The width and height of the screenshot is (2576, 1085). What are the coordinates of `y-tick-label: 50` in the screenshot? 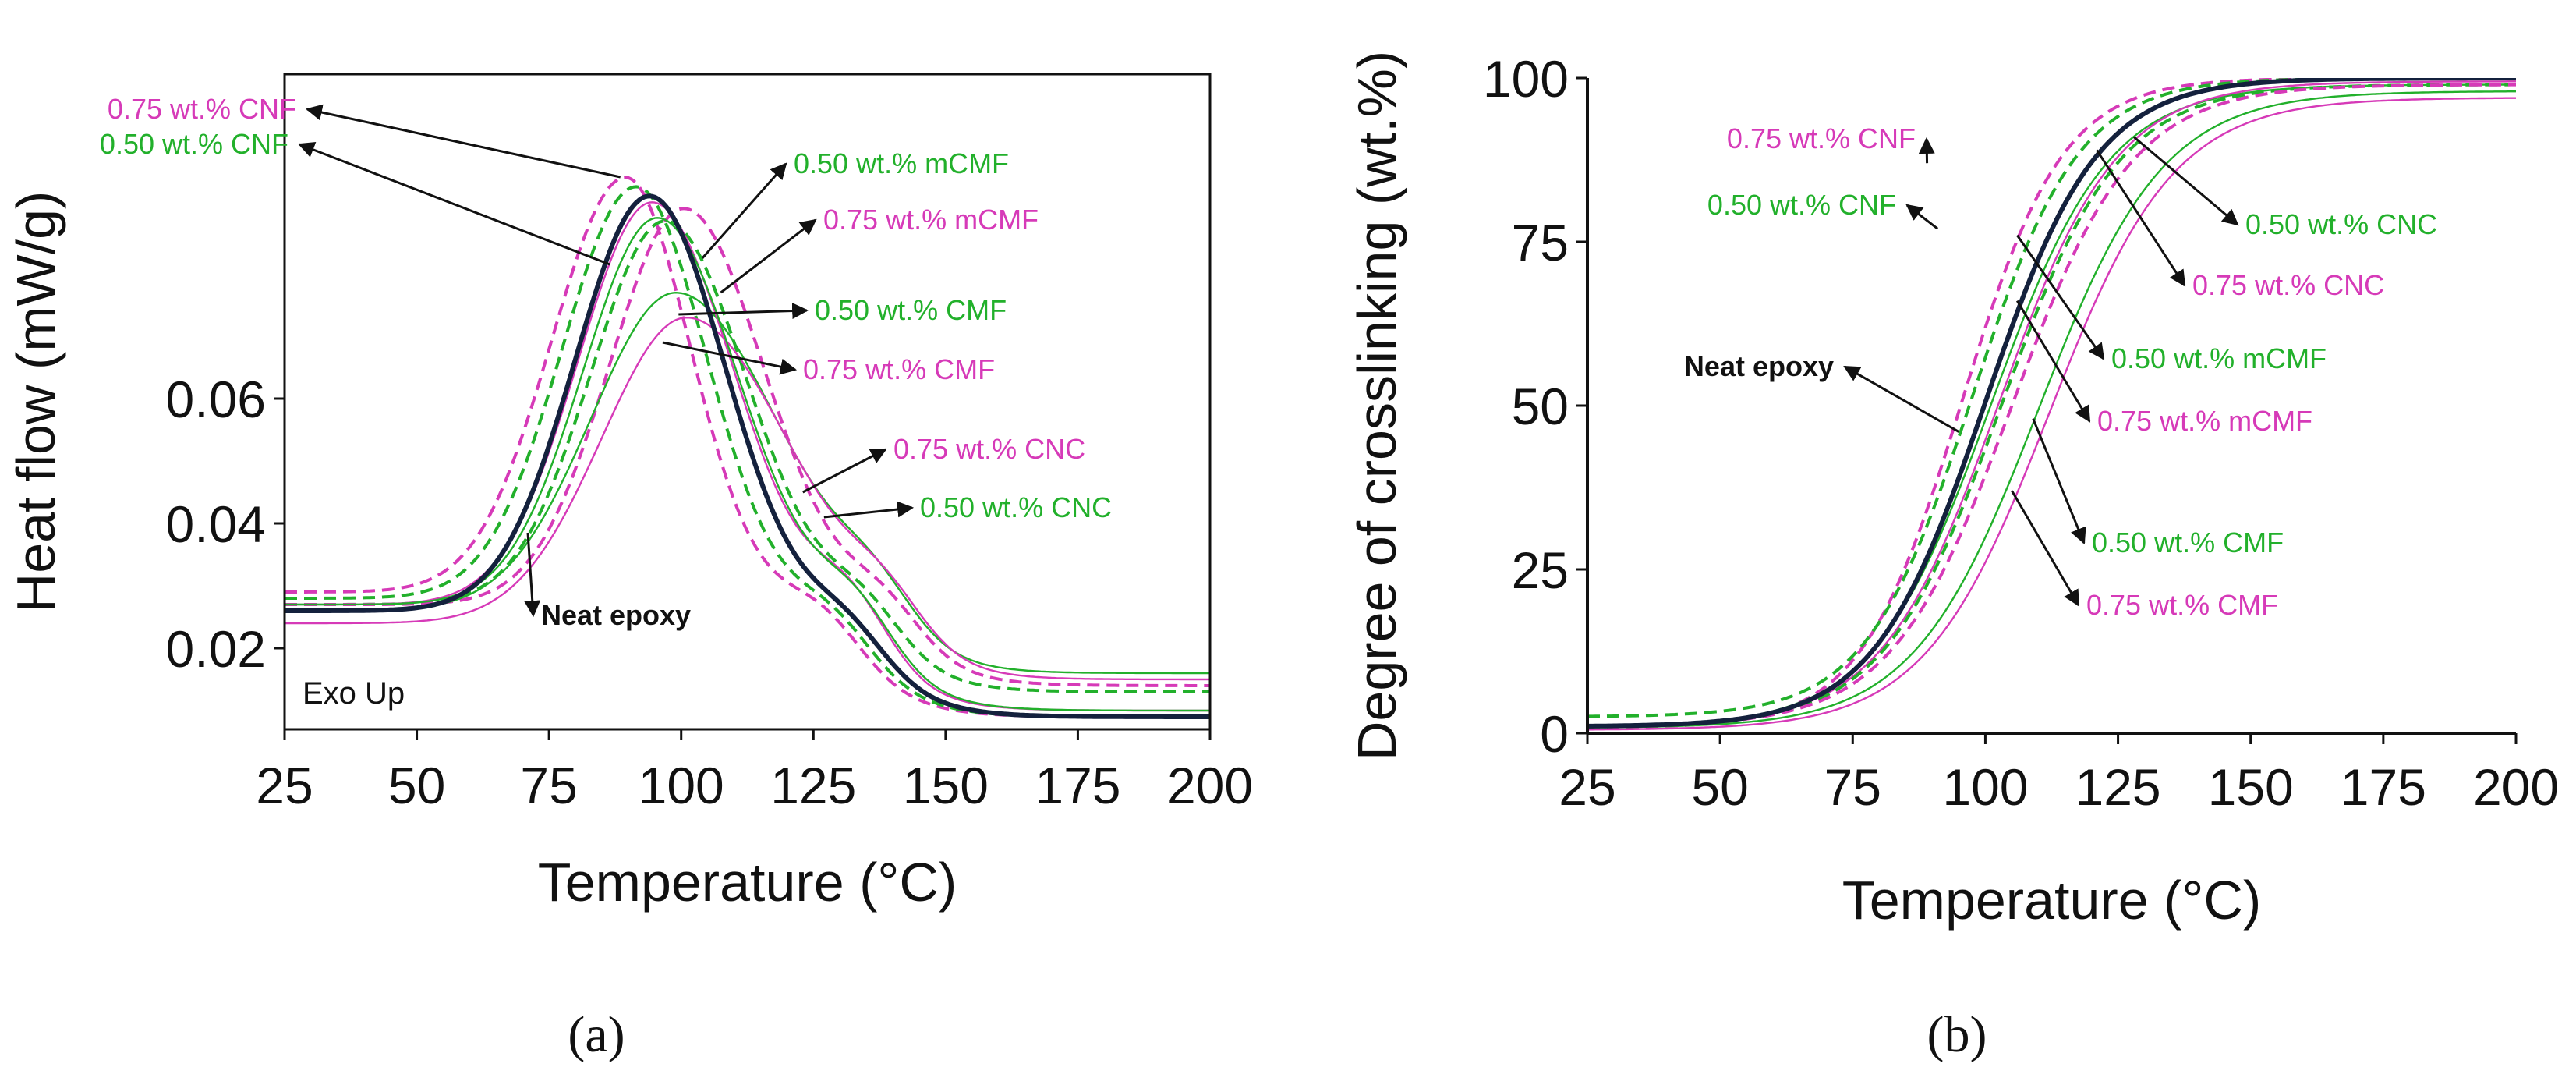 It's located at (1540, 406).